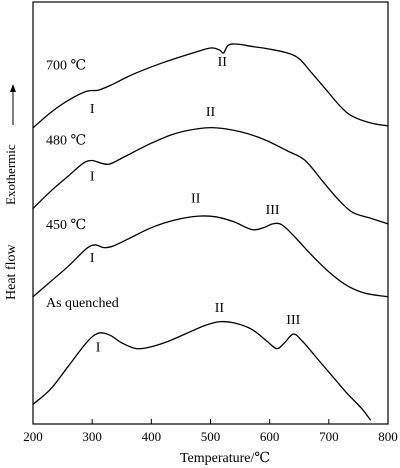 This screenshot has width=400, height=468. Describe the element at coordinates (152, 436) in the screenshot. I see `x-tick-label: 400` at that location.